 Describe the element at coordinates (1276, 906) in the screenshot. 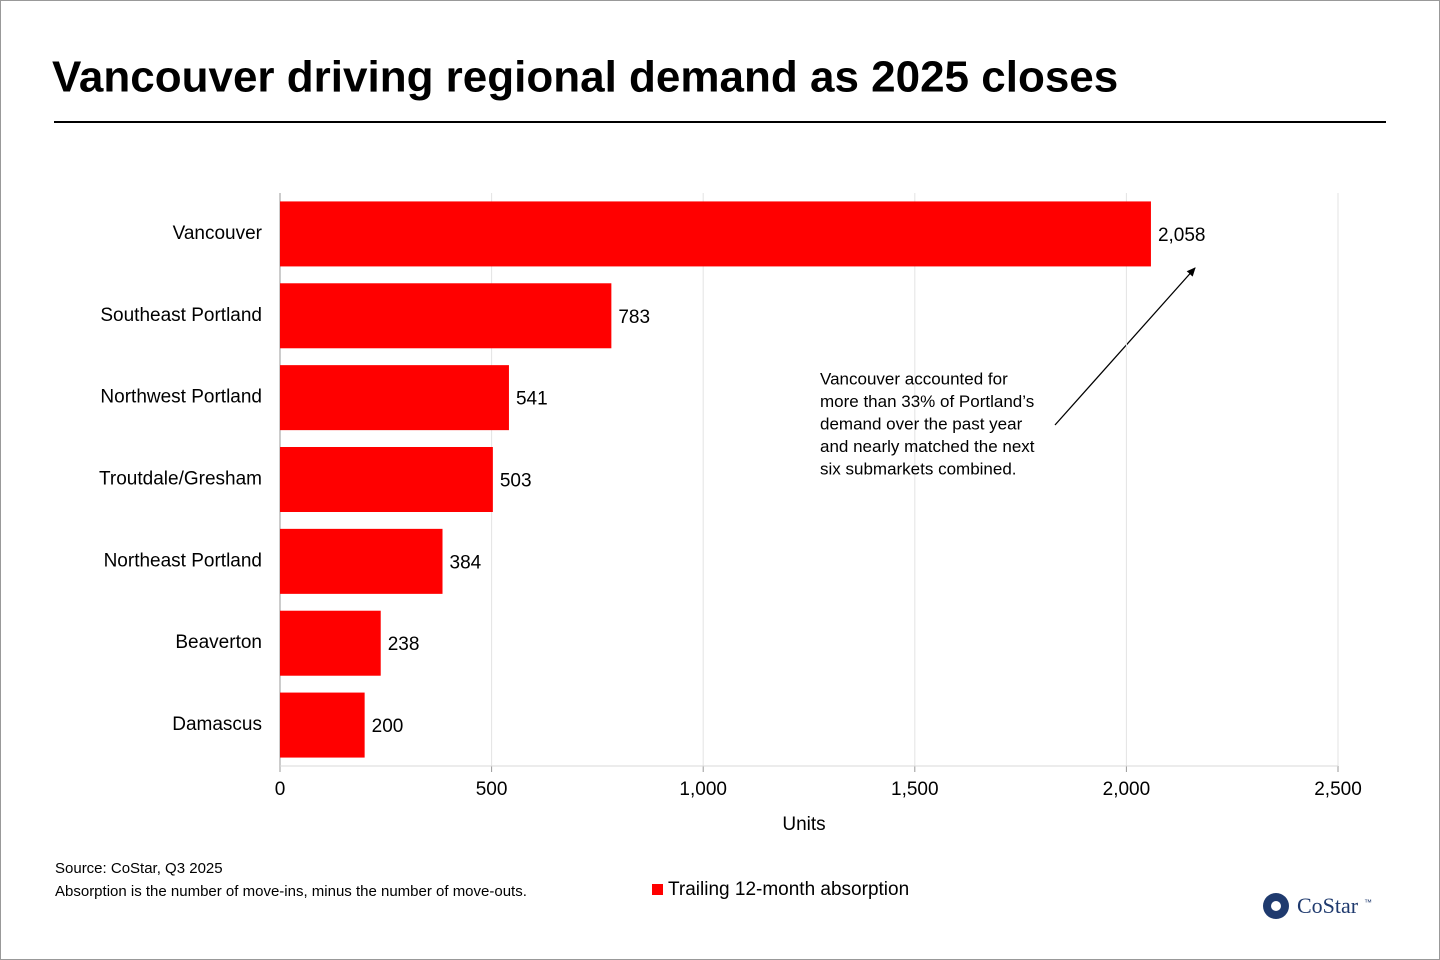

I see `logo-icon` at that location.